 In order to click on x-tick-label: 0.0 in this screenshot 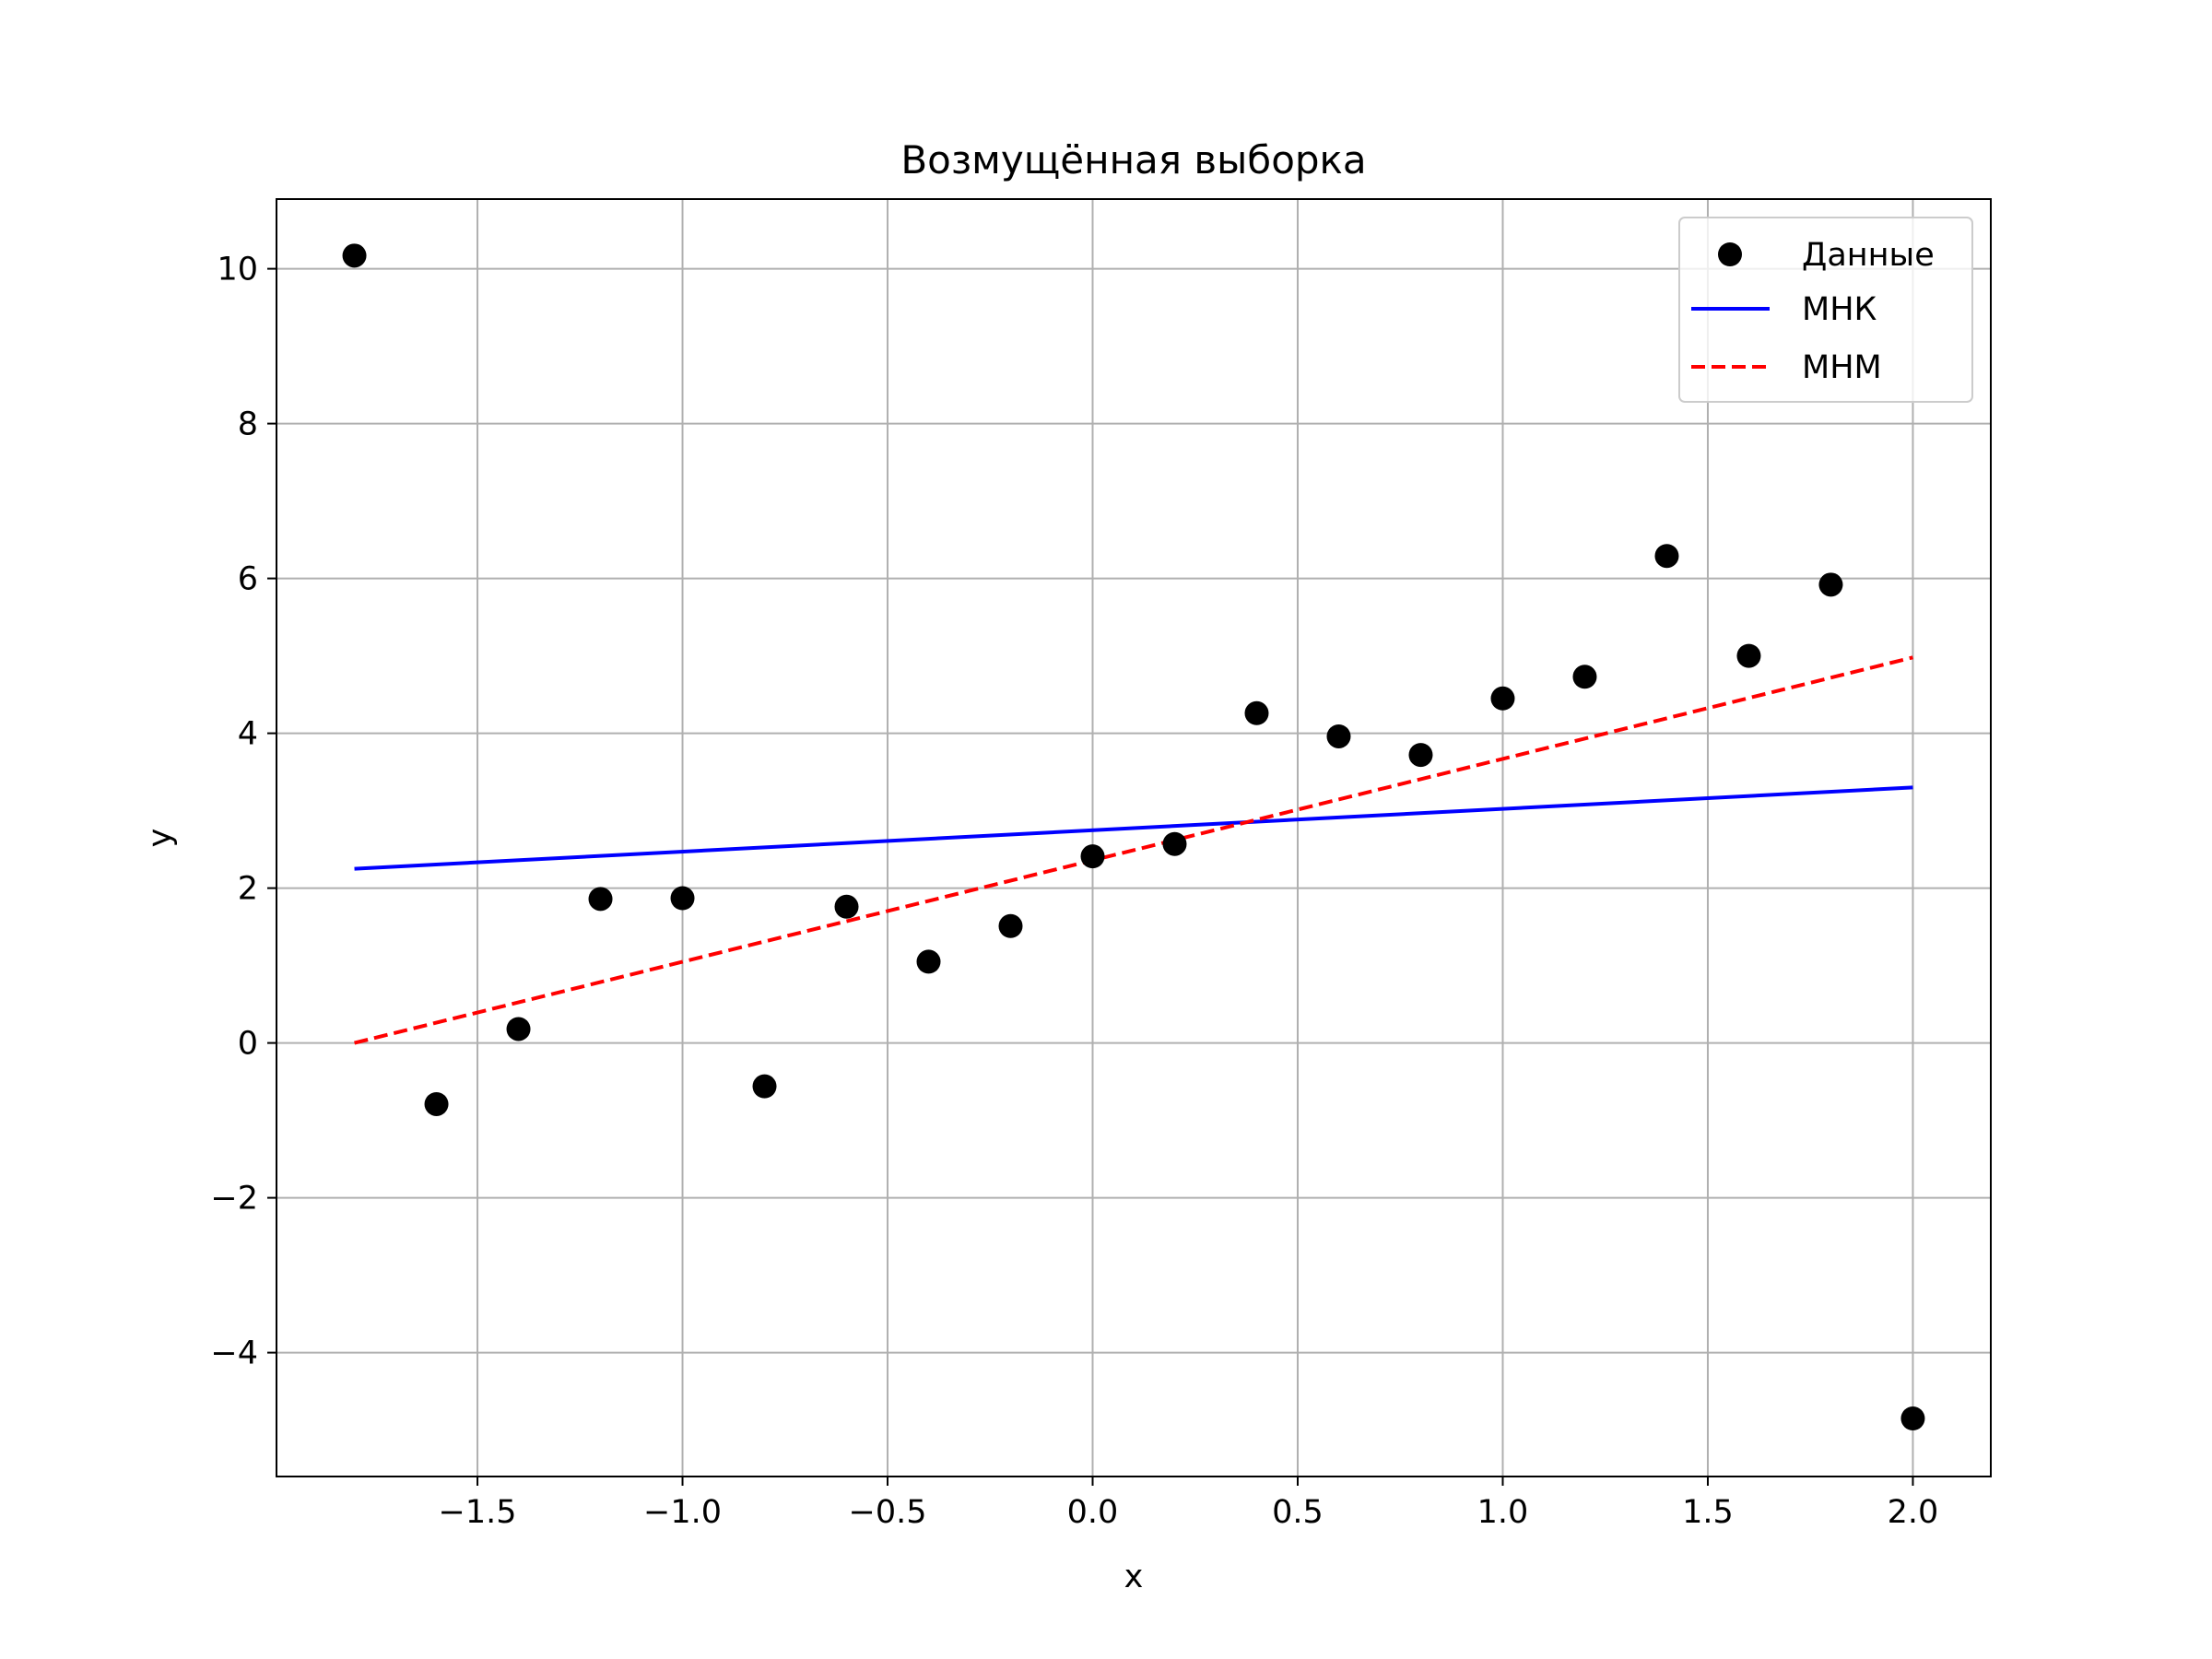, I will do `click(1093, 1512)`.